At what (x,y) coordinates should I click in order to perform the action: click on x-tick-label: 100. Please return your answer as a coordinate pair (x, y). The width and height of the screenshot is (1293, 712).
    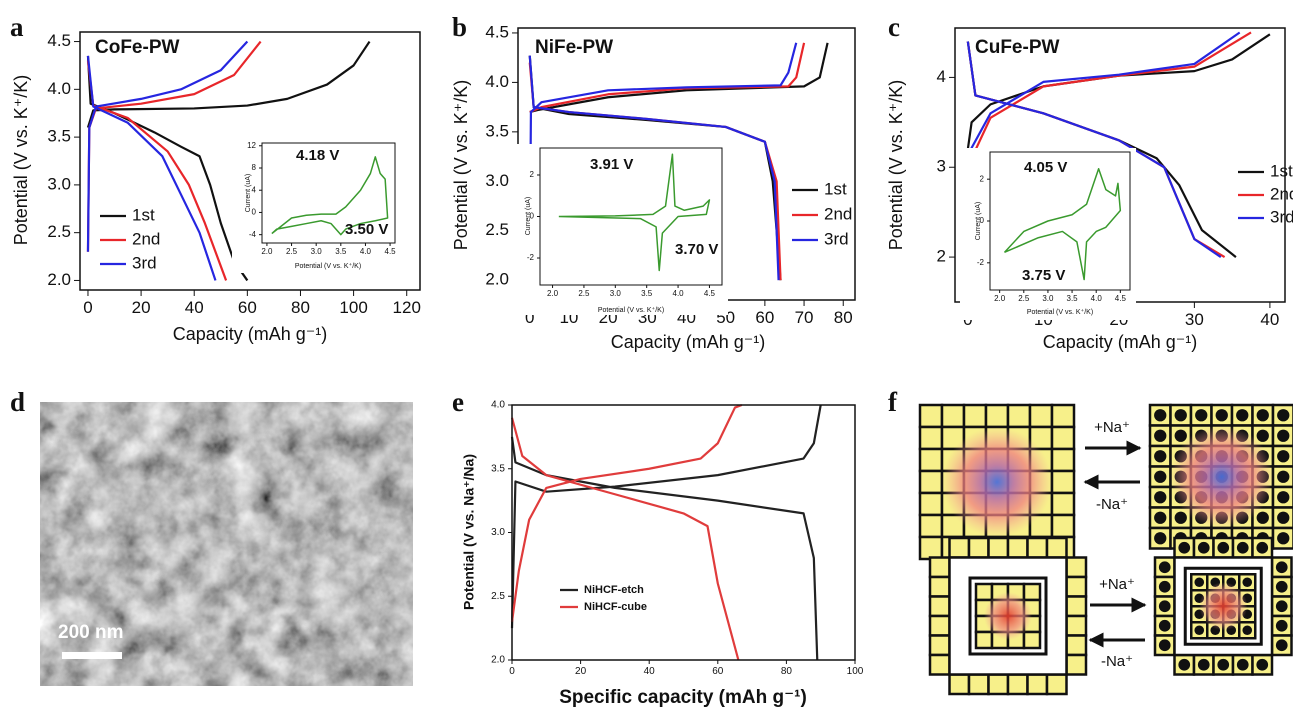
    Looking at the image, I should click on (855, 671).